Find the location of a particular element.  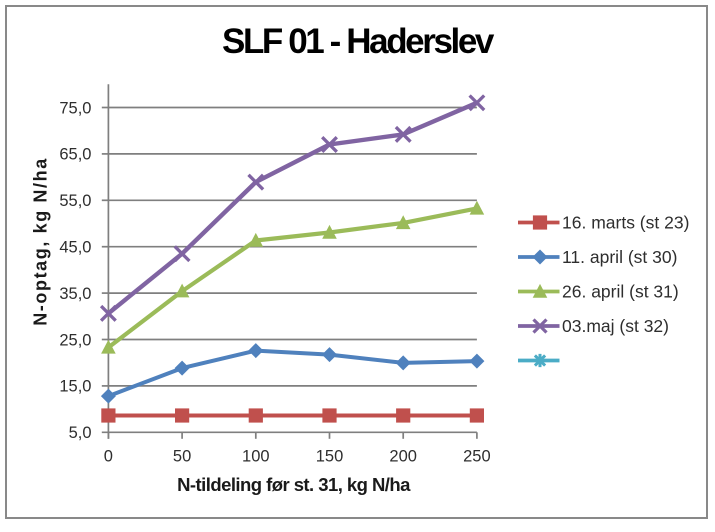

svg-text: 03.maj (st 32) is located at coordinates (615, 326).